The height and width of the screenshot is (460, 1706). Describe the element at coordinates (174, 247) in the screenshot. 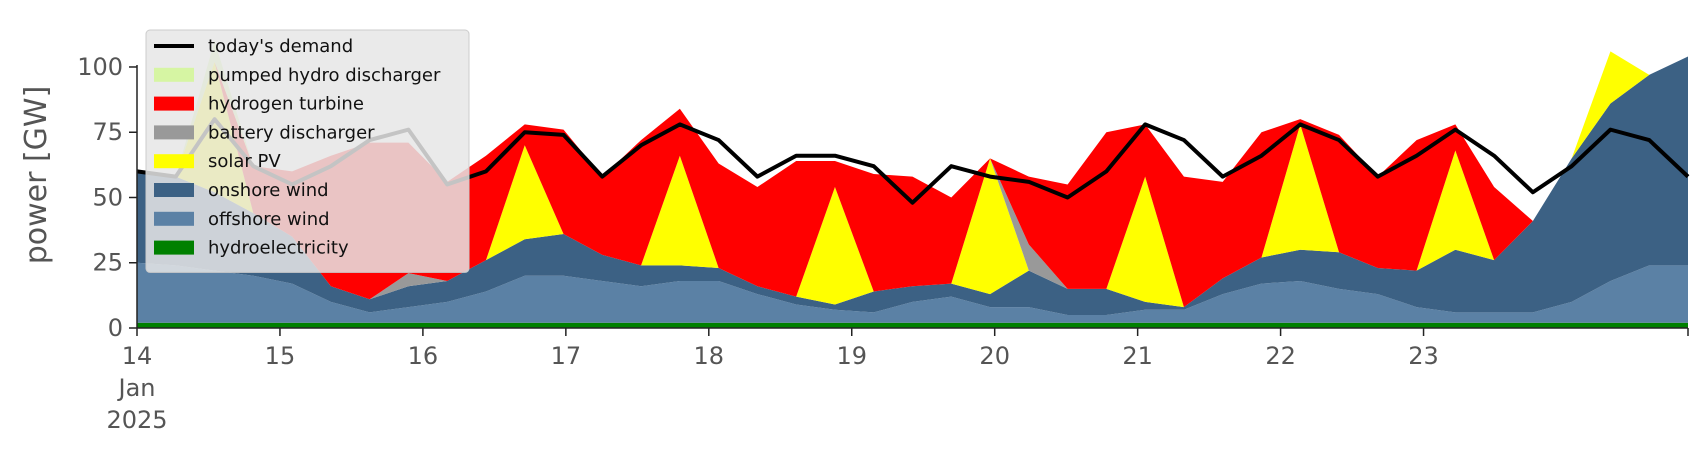

I see `legend-swatch-hydroelectricity` at that location.